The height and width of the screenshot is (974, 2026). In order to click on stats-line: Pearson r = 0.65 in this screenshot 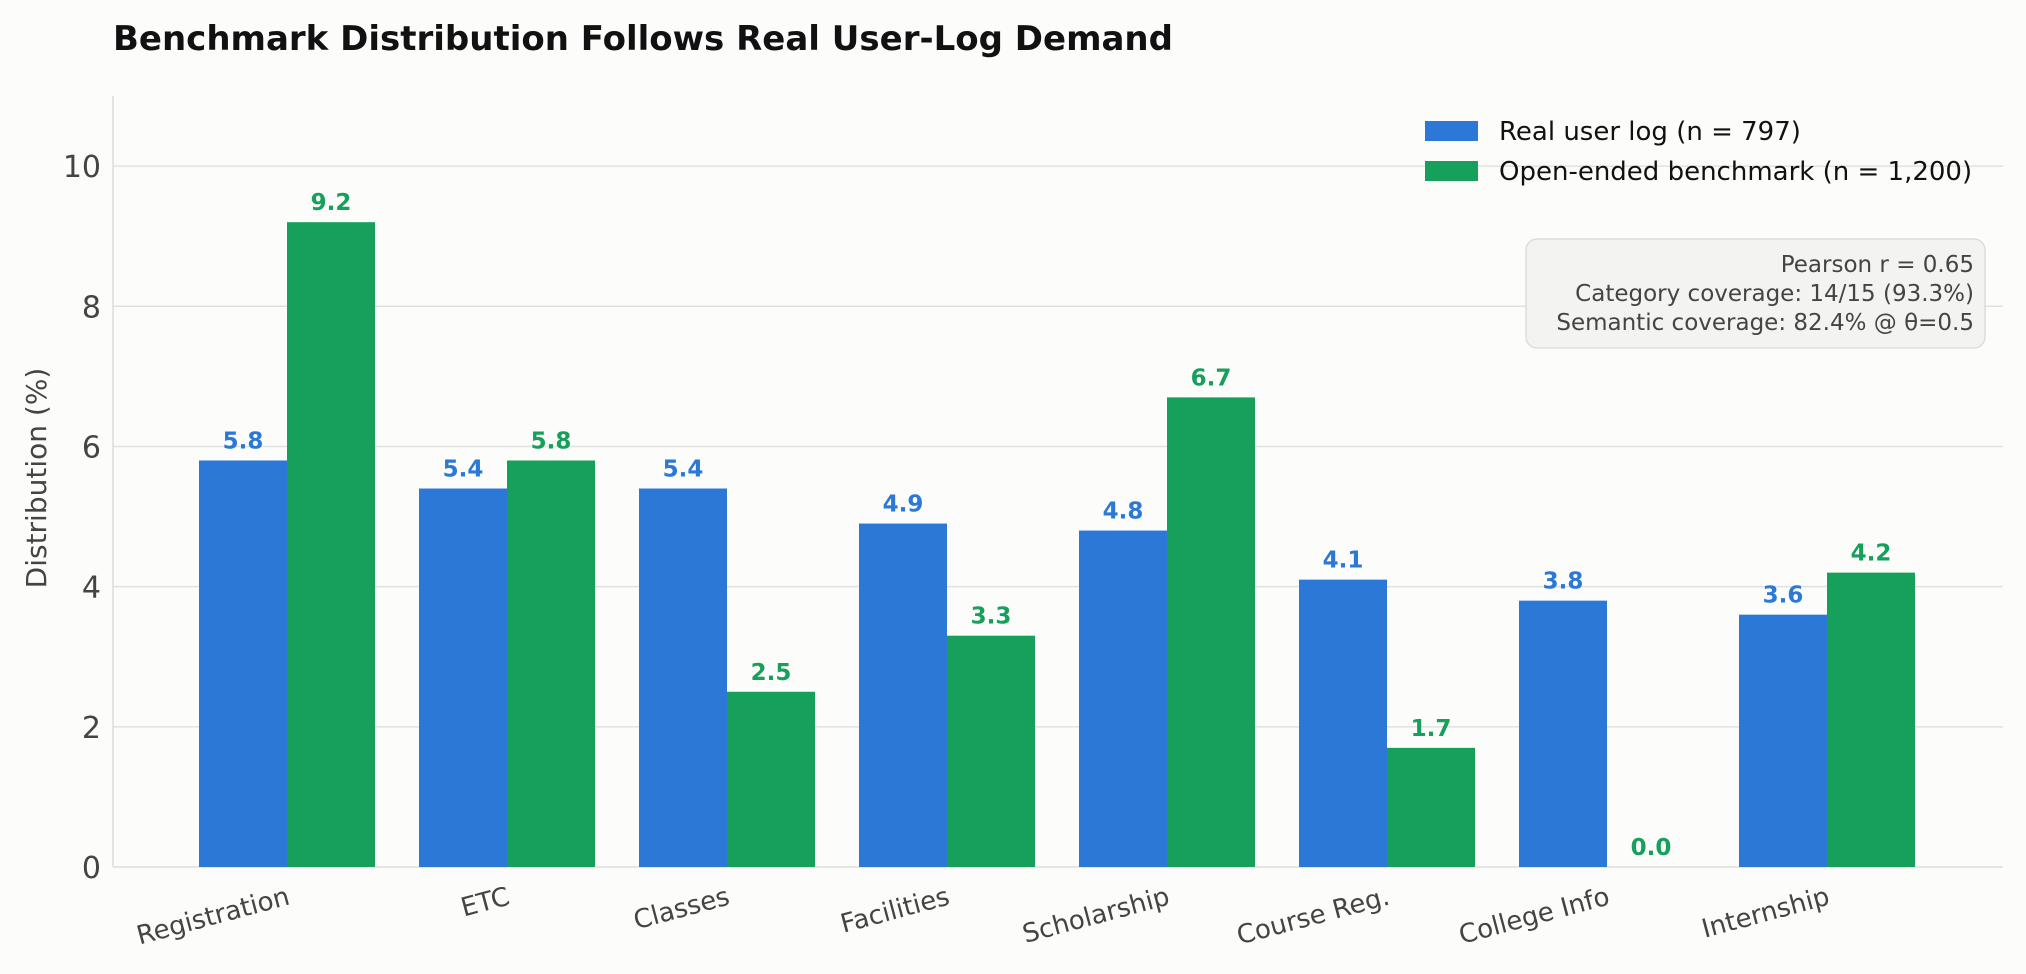, I will do `click(1877, 265)`.